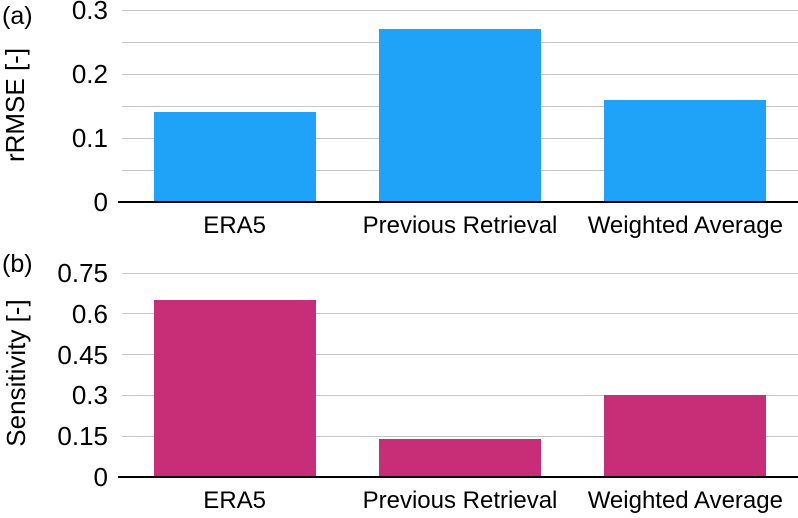  Describe the element at coordinates (82, 273) in the screenshot. I see `y-tick-label: 0.75` at that location.